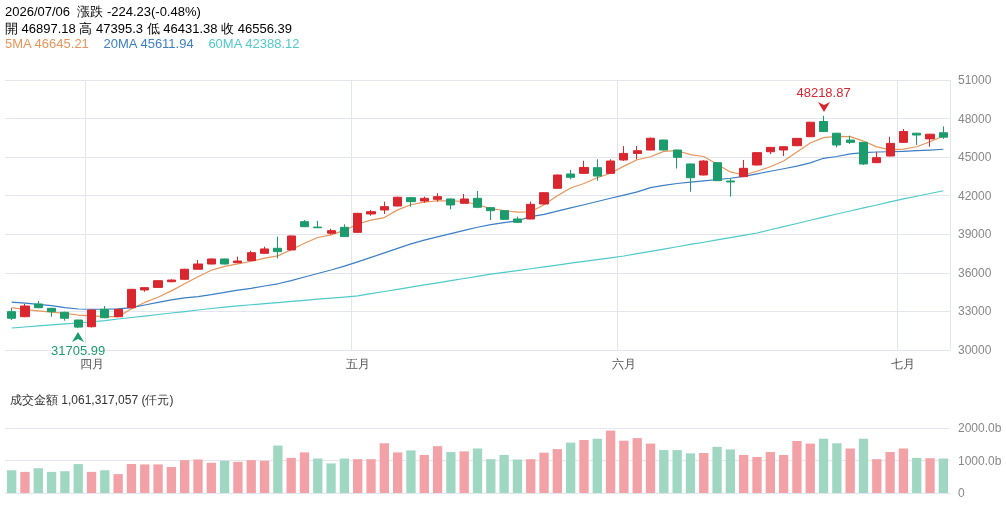 The image size is (1006, 505). What do you see at coordinates (91, 364) in the screenshot?
I see `x-tick-label: 四月` at bounding box center [91, 364].